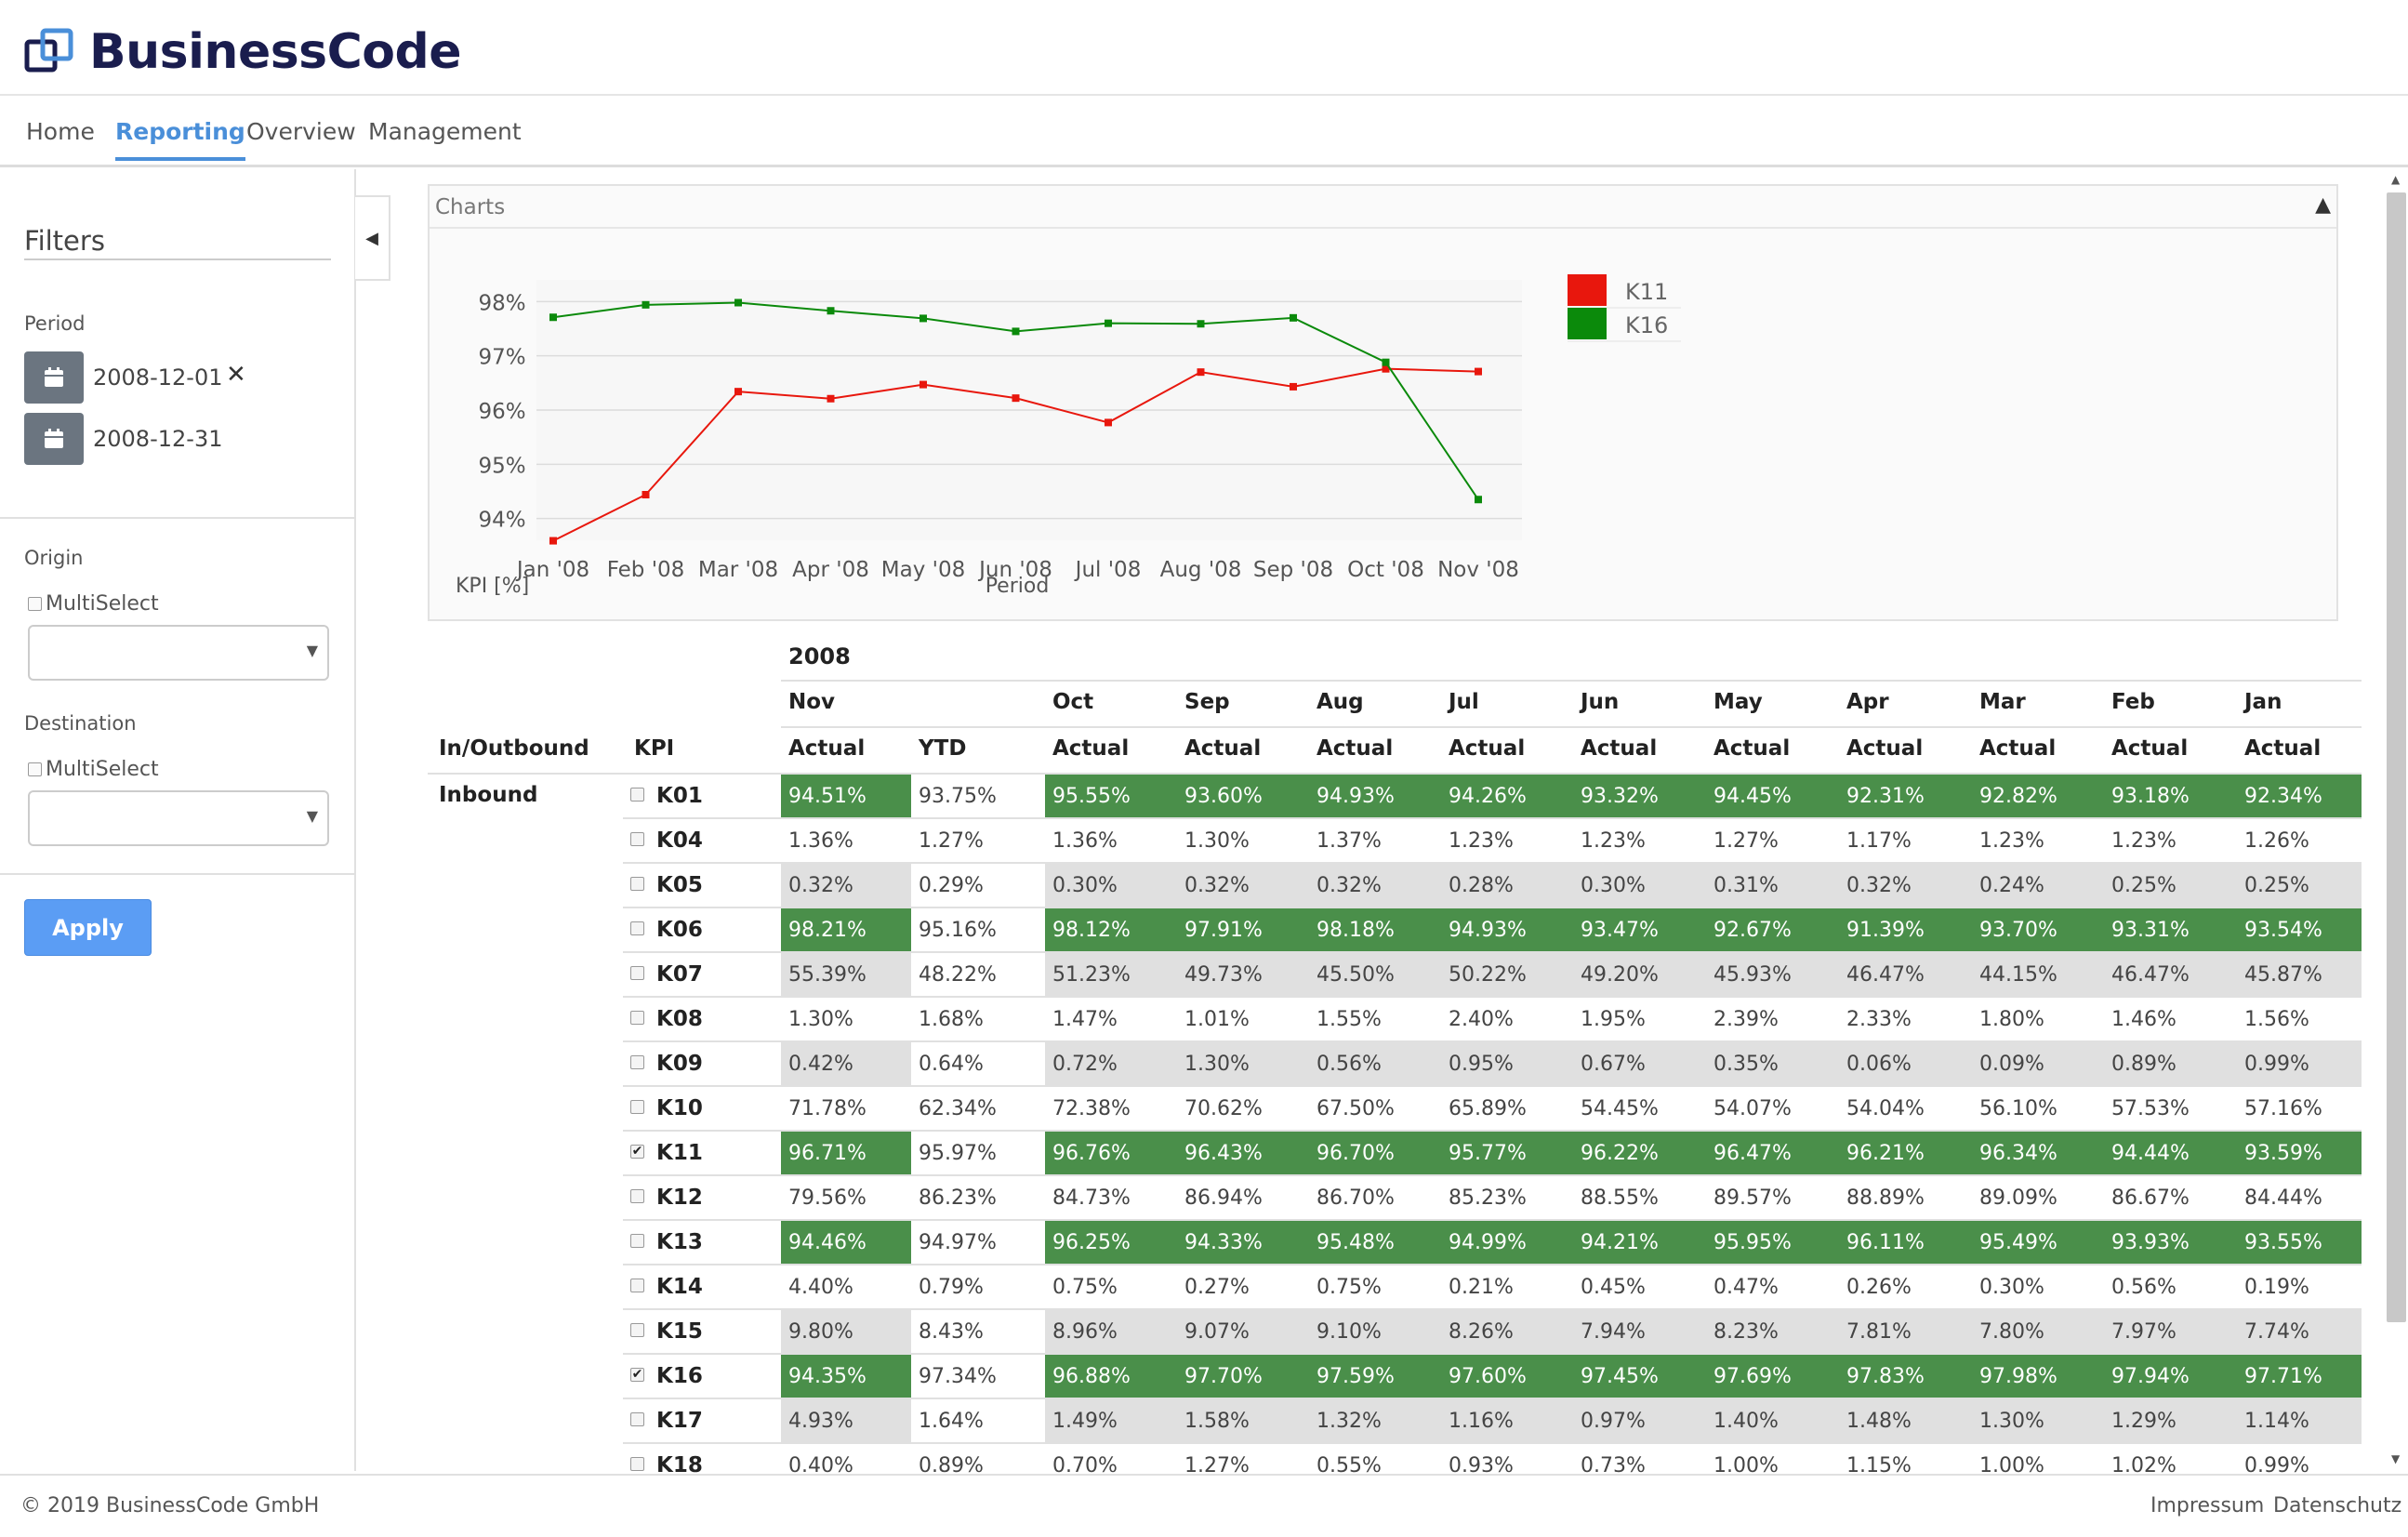 This screenshot has height=1537, width=2408. What do you see at coordinates (1223, 1108) in the screenshot?
I see `table-cell-value: 70.62%` at bounding box center [1223, 1108].